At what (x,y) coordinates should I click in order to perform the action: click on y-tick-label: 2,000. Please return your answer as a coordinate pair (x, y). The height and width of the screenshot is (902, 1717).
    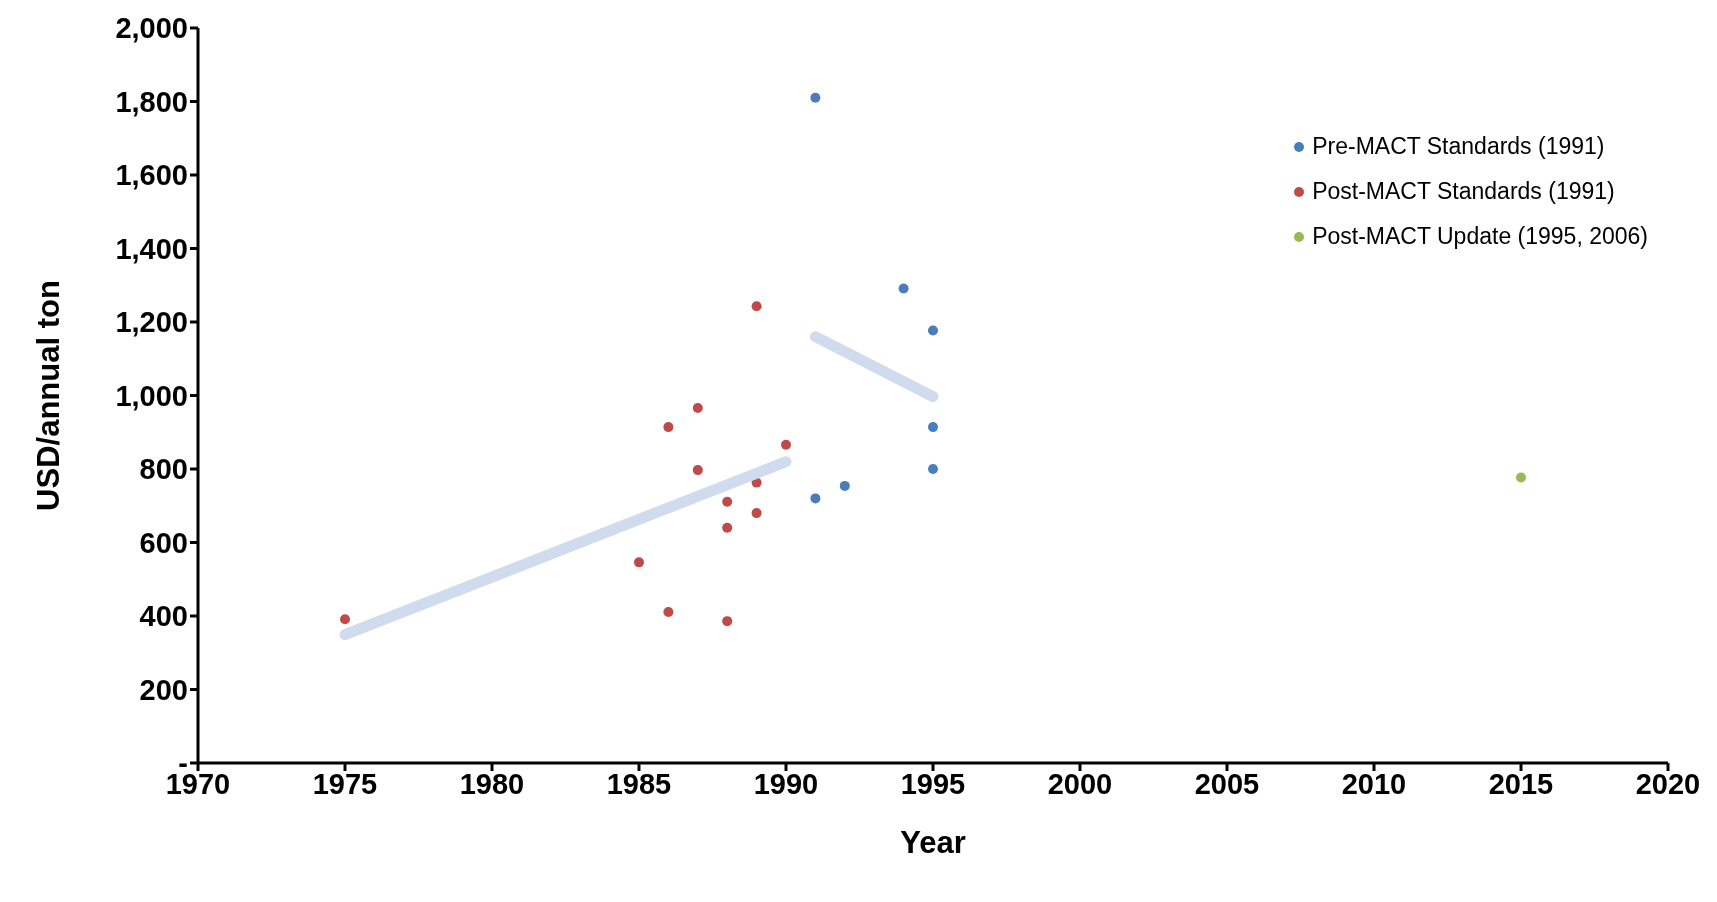
    Looking at the image, I should click on (151, 28).